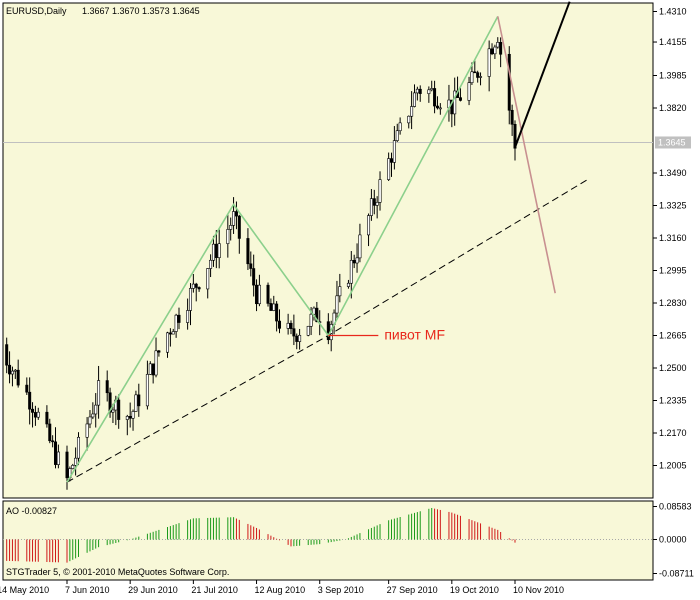 The height and width of the screenshot is (600, 700). What do you see at coordinates (673, 433) in the screenshot?
I see `y-tick-label: 1.2170` at bounding box center [673, 433].